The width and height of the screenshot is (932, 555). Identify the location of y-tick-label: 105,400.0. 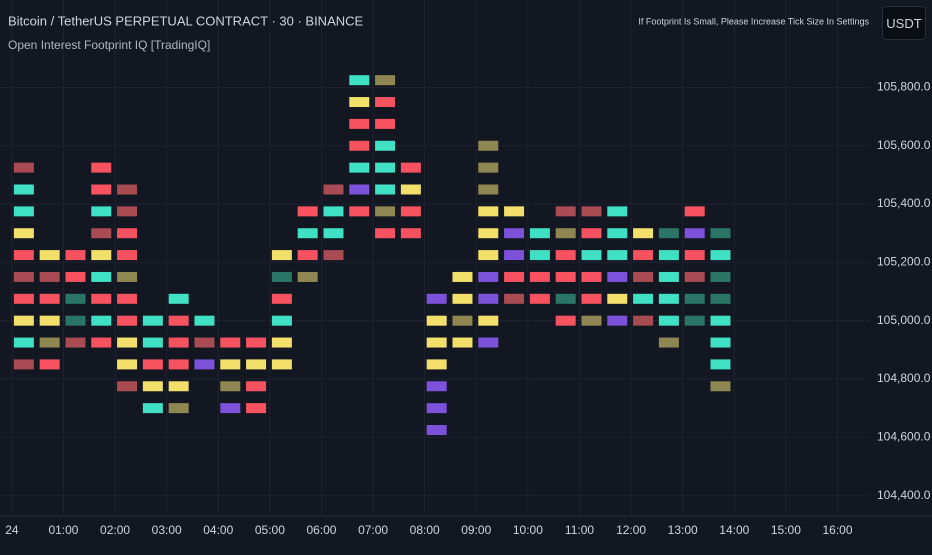
(904, 203).